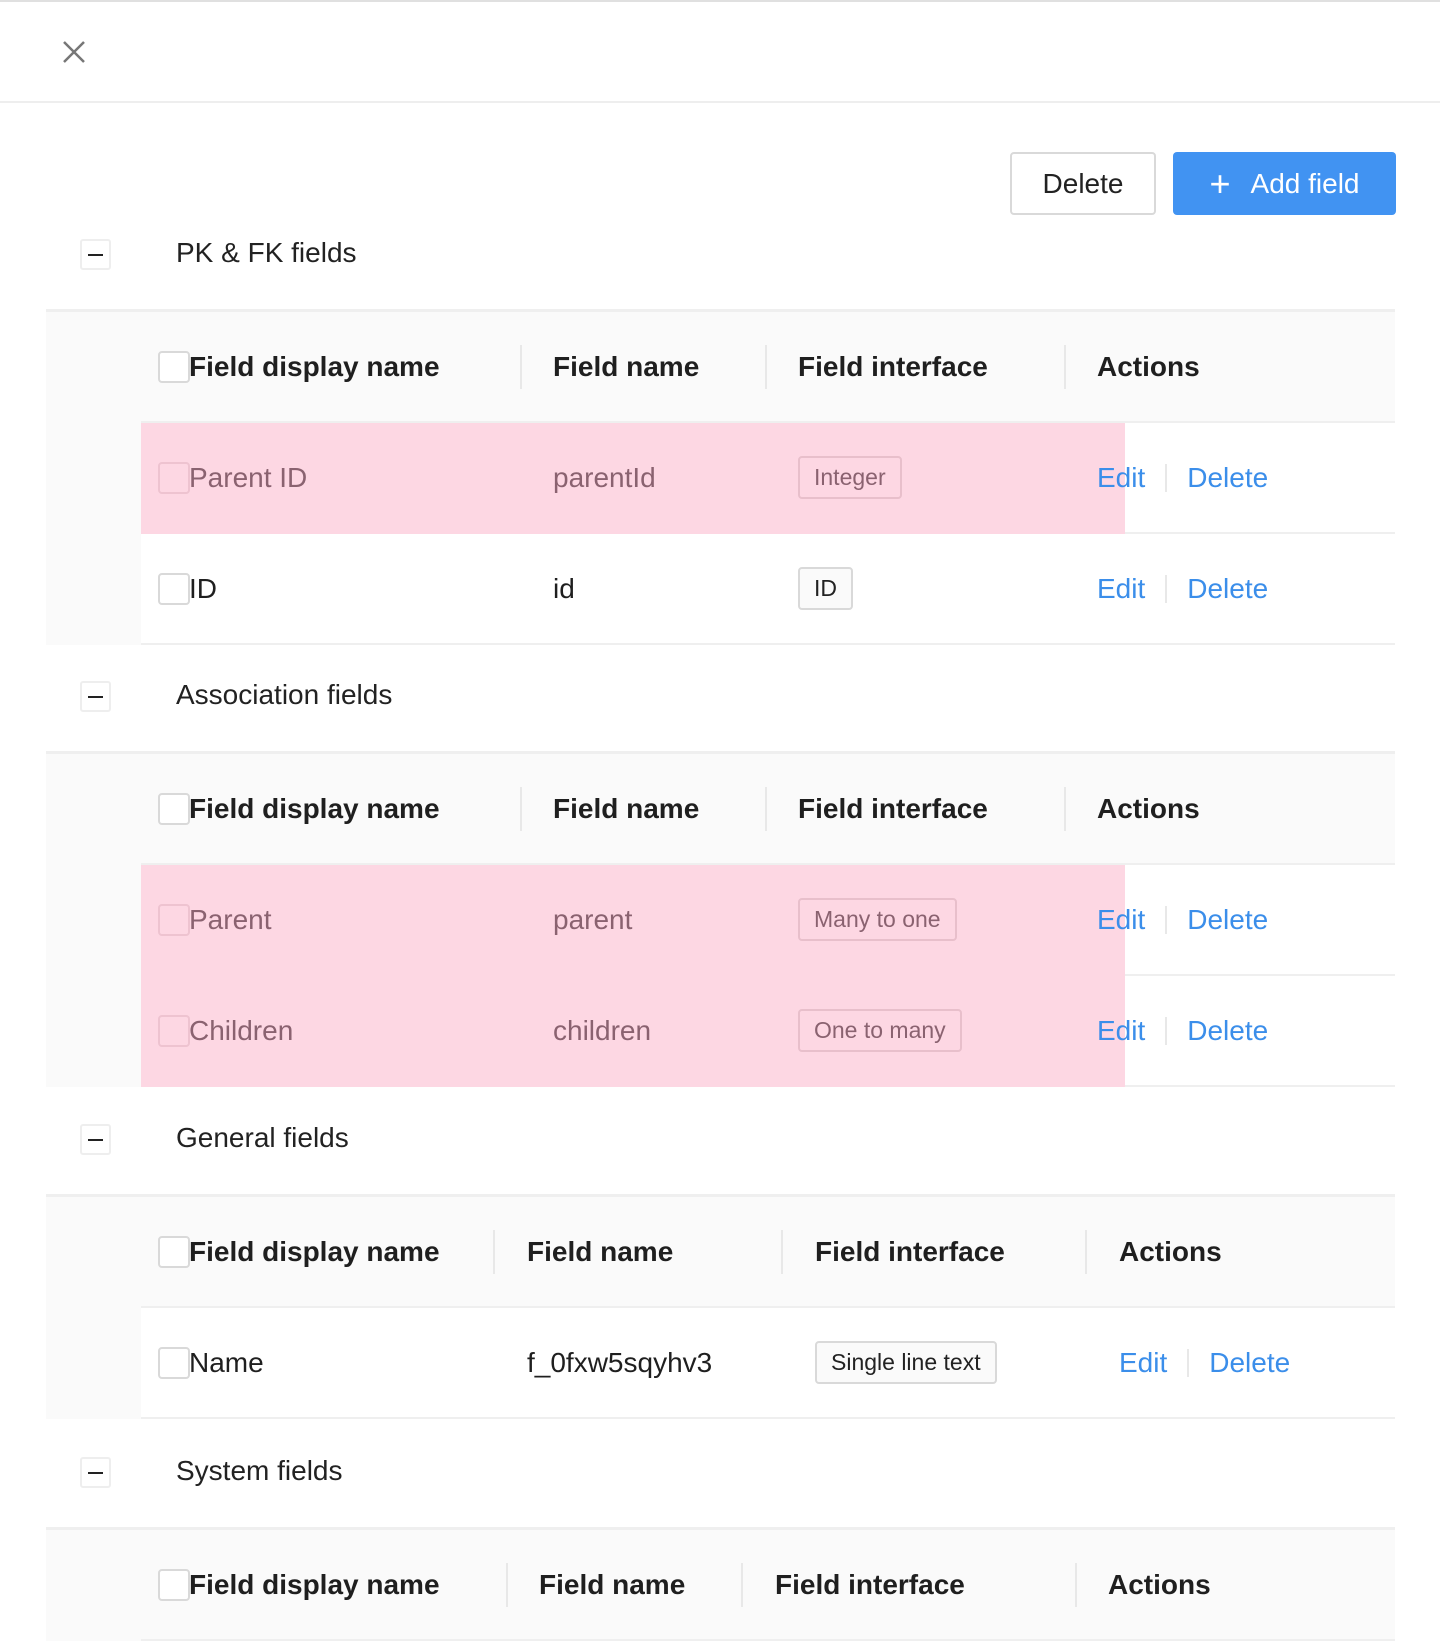  What do you see at coordinates (720, 254) in the screenshot?
I see `section-header: PK & FK fields` at bounding box center [720, 254].